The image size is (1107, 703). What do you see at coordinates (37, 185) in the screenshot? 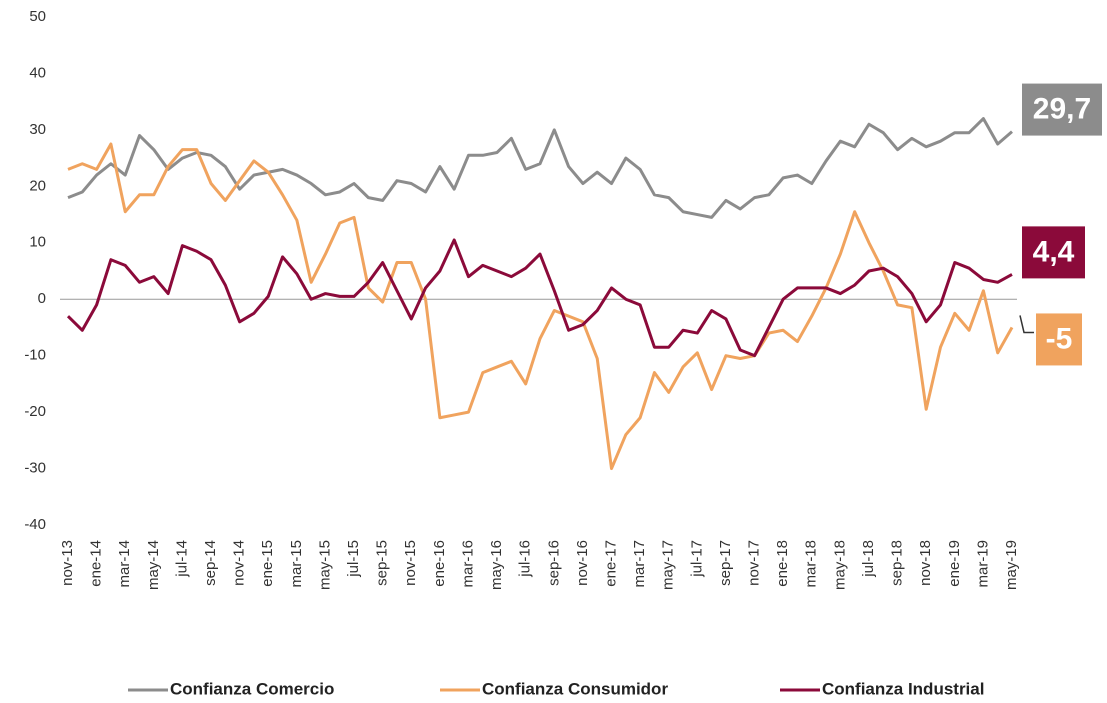
I see `y-tick-label: 20` at bounding box center [37, 185].